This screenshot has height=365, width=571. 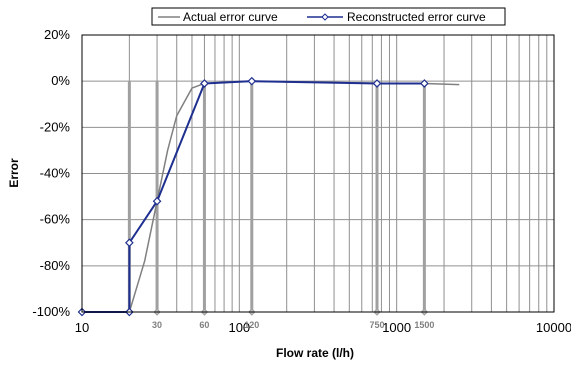 I want to click on legend-actual-label: Actual error curve, so click(x=230, y=17).